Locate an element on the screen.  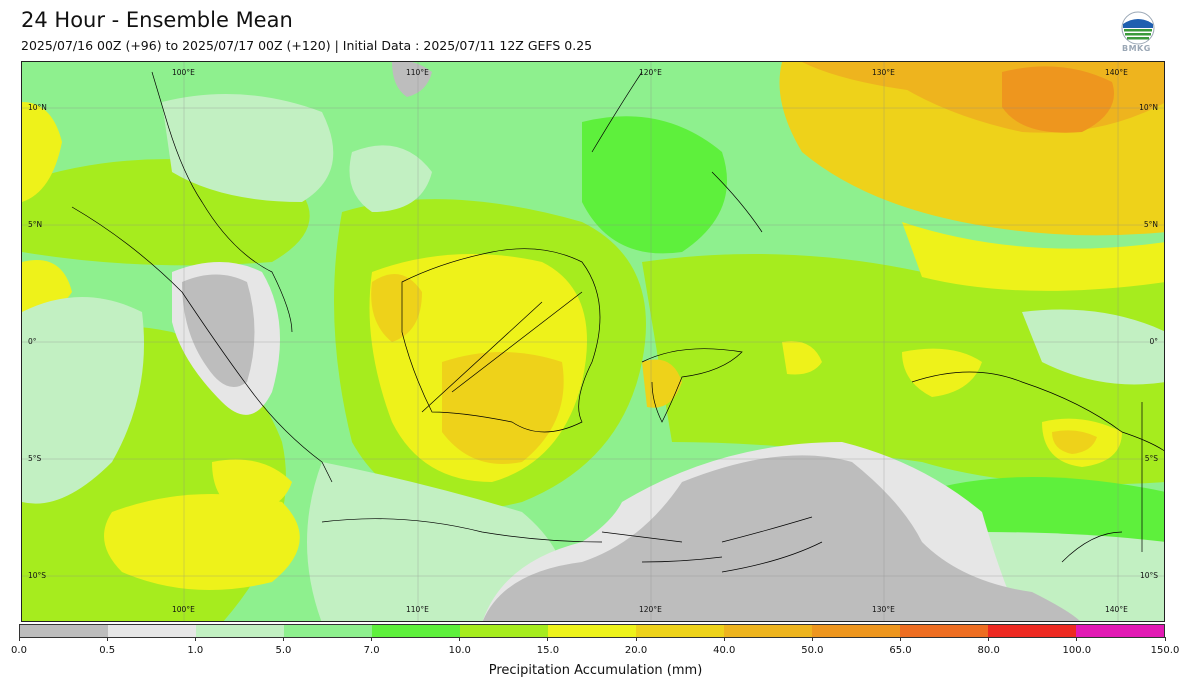
lon-label-top: 110°E is located at coordinates (417, 72).